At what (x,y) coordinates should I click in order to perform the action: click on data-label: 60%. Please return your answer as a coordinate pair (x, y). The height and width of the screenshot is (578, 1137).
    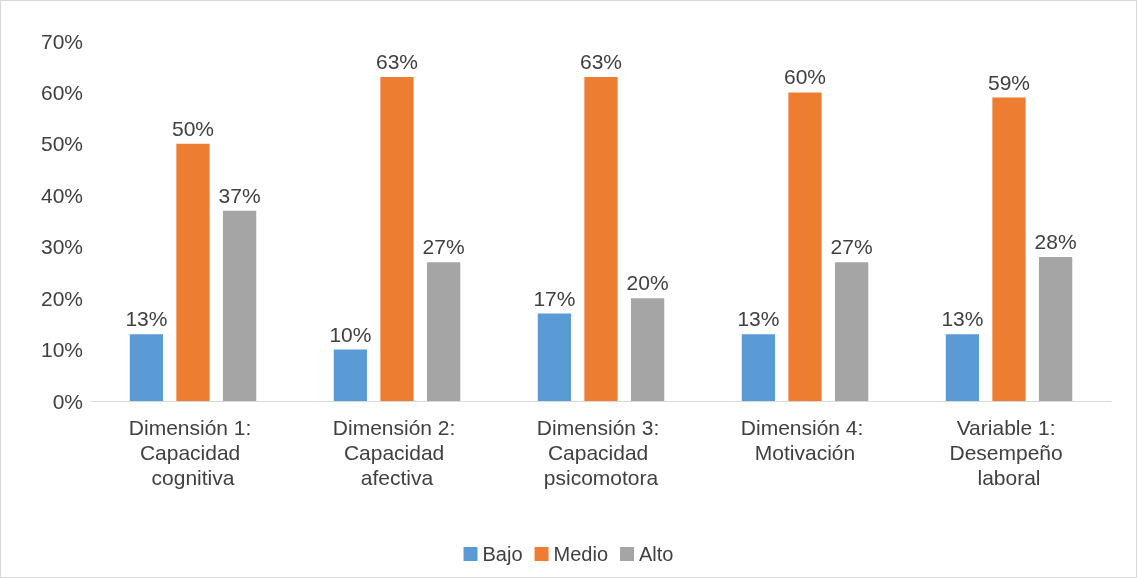
    Looking at the image, I should click on (805, 77).